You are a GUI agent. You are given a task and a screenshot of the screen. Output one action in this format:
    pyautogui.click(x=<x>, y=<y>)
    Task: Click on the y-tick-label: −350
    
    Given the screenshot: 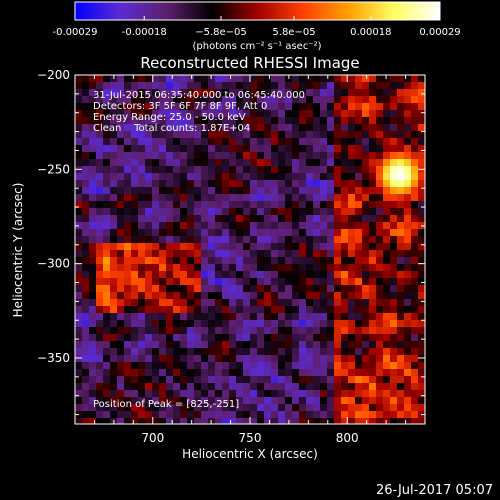 What is the action you would take?
    pyautogui.click(x=53, y=358)
    